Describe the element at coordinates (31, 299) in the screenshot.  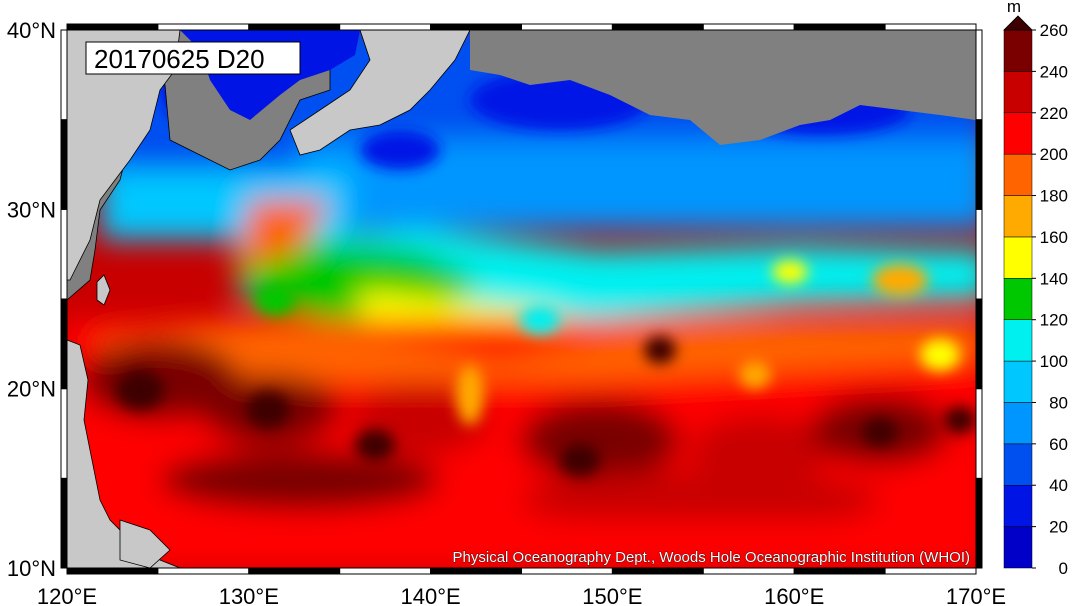
I see `lat-axis: 10°N 20°N 30°N 40°N` at that location.